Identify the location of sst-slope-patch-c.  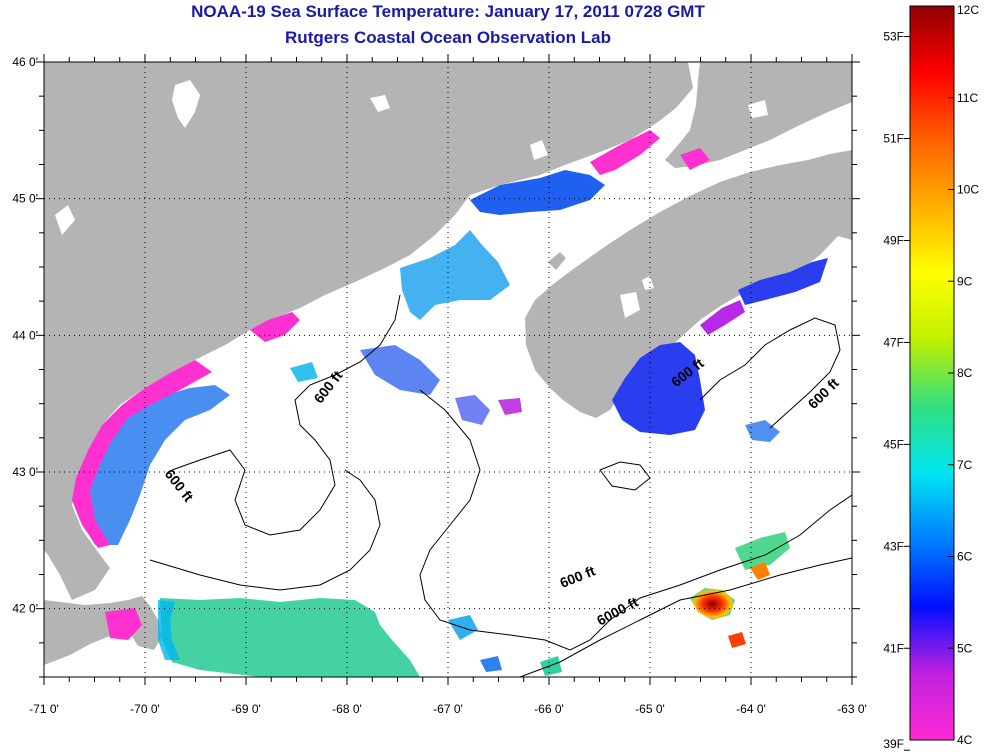
(737, 640).